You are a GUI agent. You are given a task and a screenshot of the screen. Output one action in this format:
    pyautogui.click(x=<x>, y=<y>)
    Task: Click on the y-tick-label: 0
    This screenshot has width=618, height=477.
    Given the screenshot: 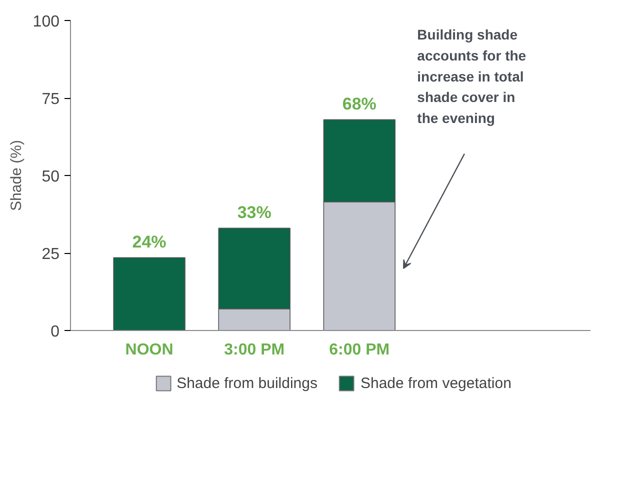 What is the action you would take?
    pyautogui.click(x=55, y=332)
    